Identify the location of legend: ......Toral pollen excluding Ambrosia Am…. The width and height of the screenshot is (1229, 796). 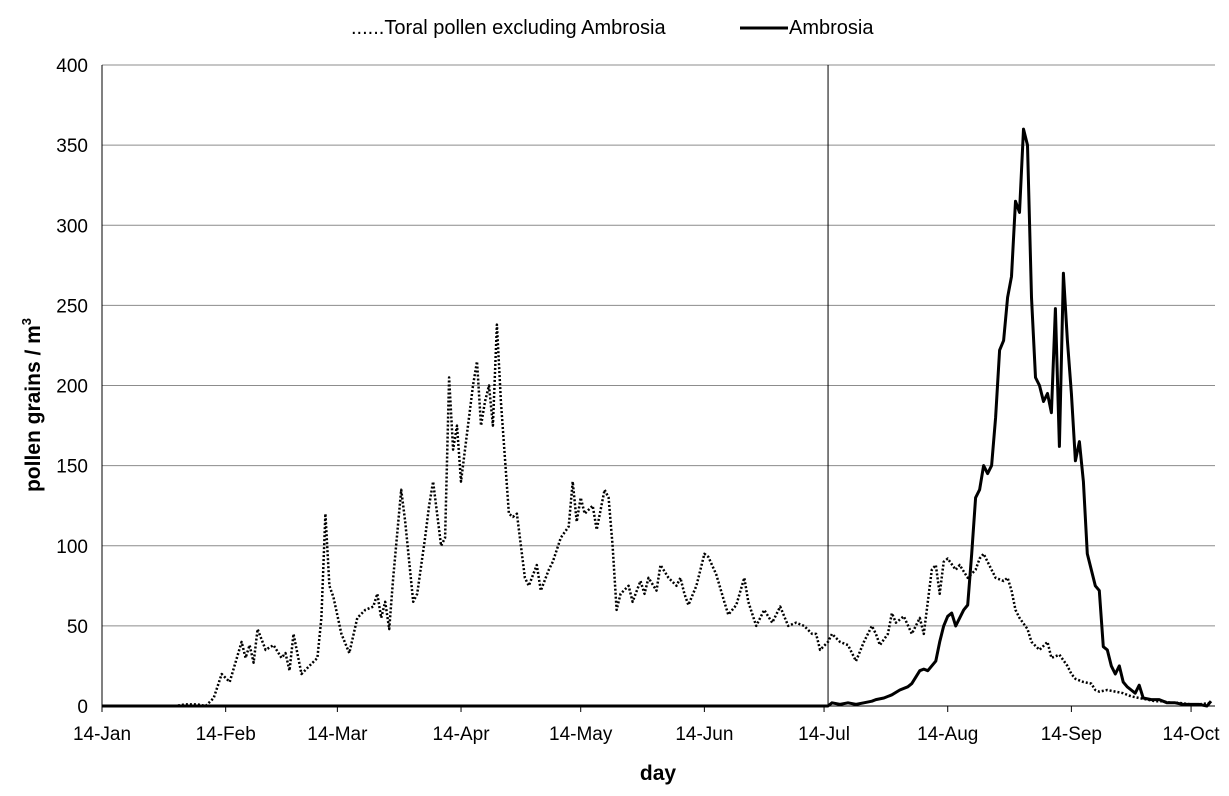
(612, 28).